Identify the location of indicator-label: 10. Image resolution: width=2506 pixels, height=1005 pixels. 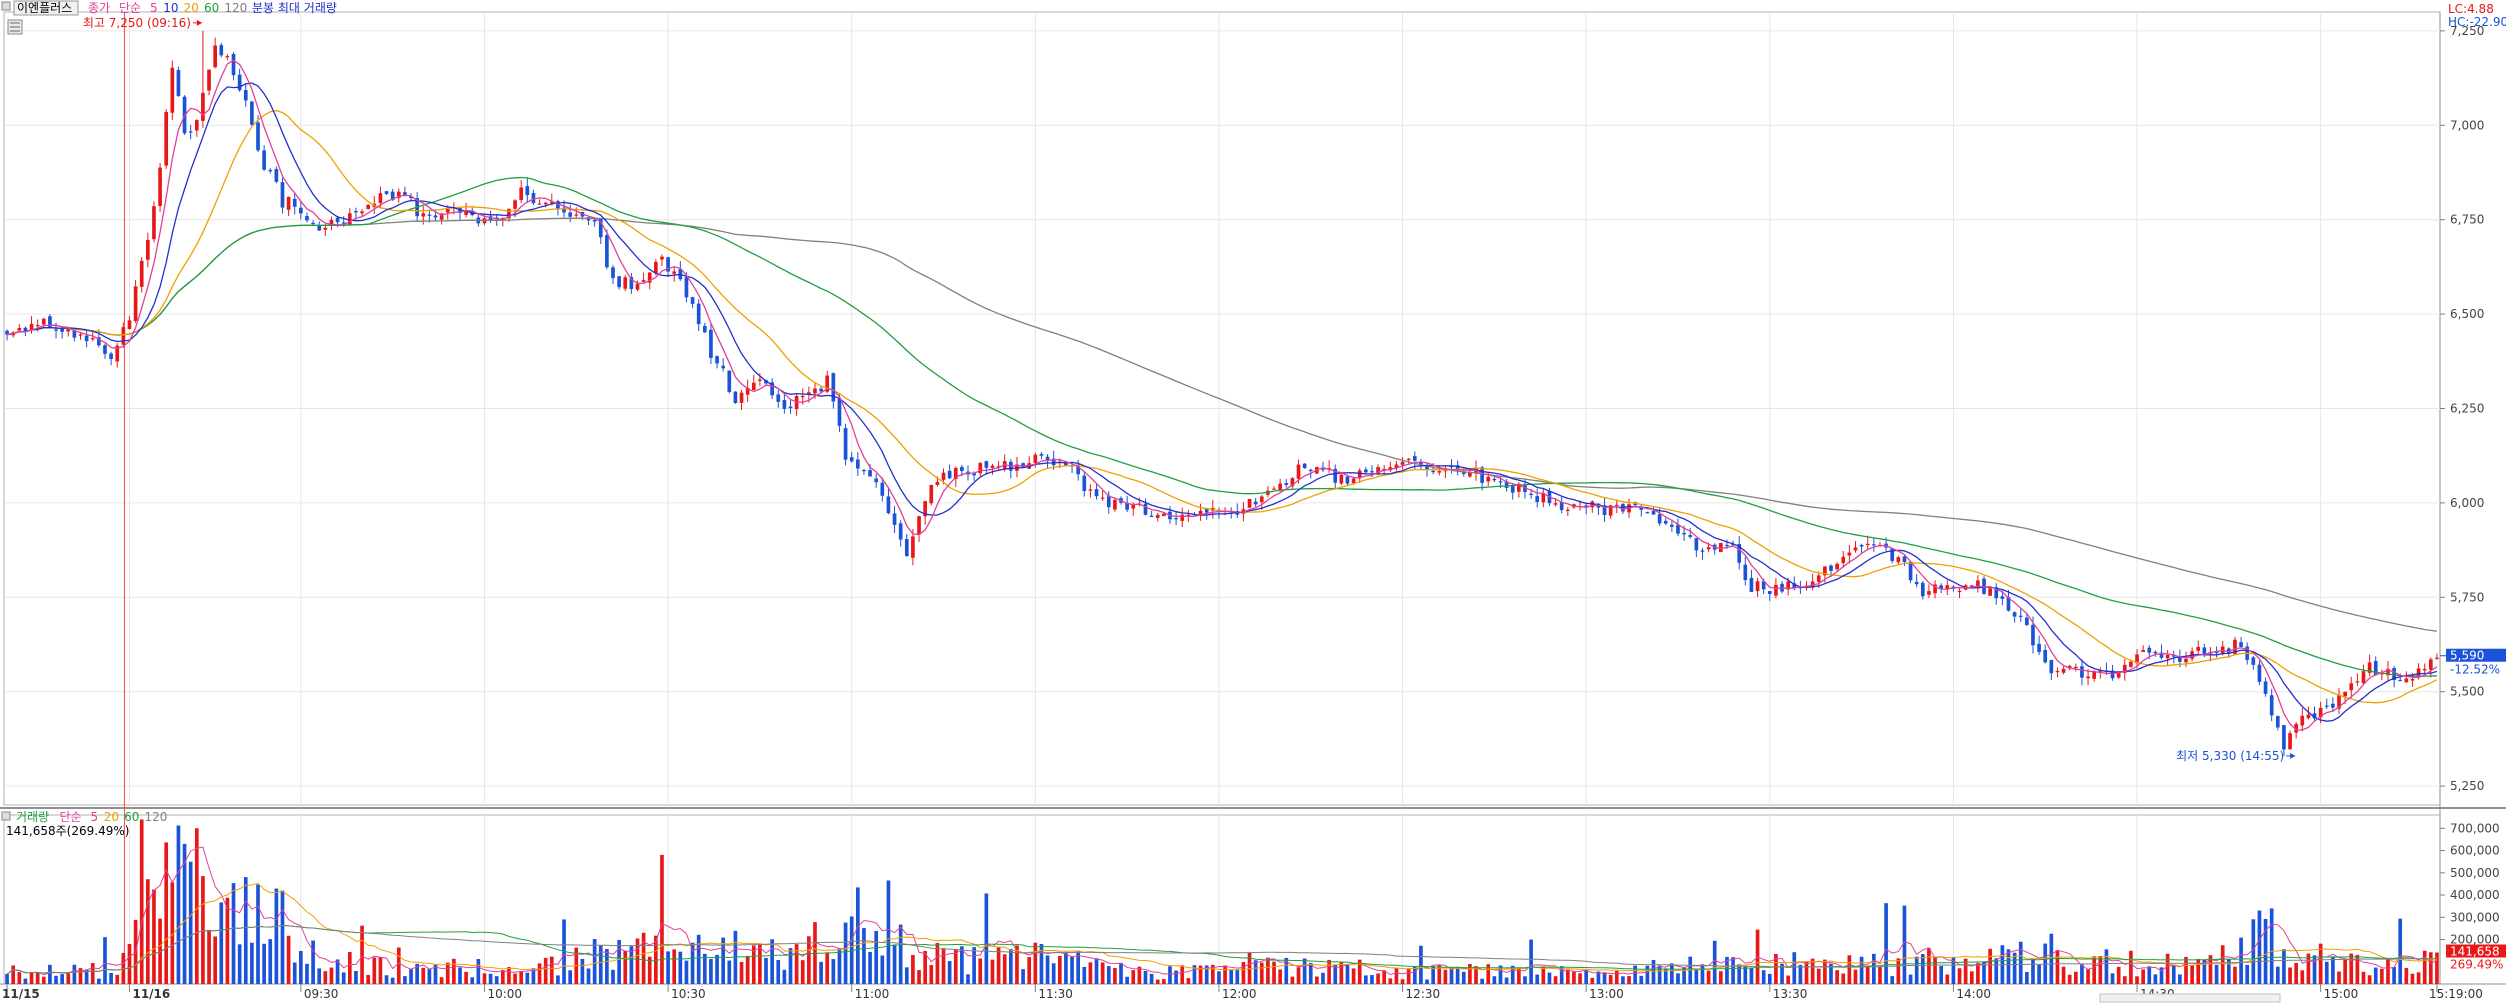
(170, 8).